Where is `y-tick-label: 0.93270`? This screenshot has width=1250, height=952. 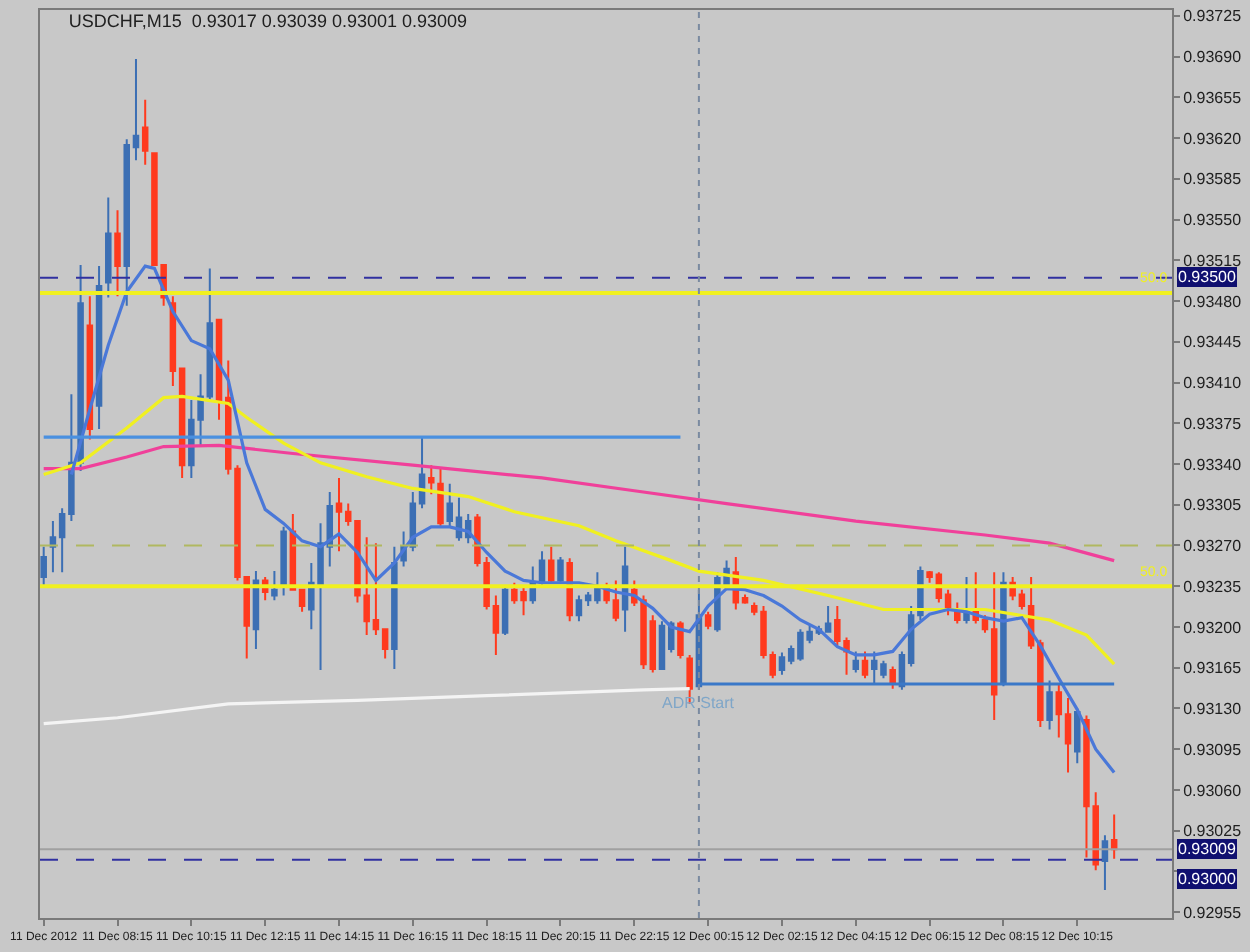 y-tick-label: 0.93270 is located at coordinates (1213, 546).